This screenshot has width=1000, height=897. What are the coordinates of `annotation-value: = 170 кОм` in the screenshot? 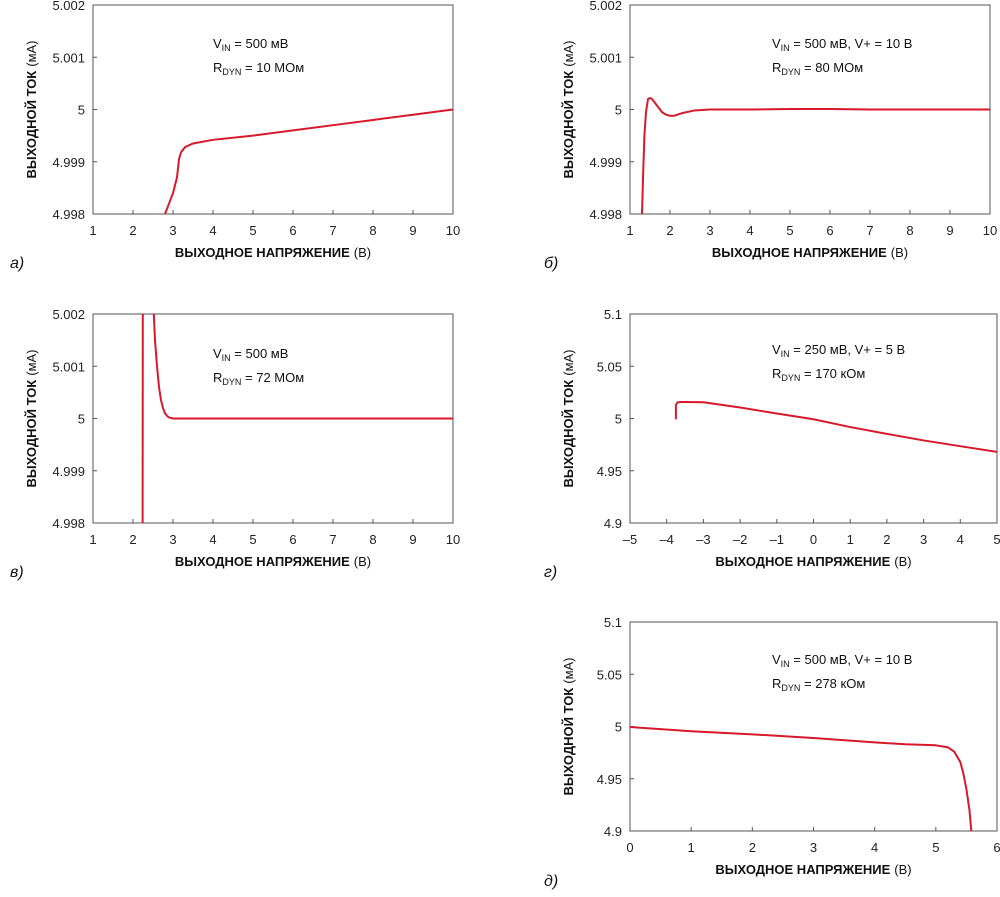 It's located at (832, 373).